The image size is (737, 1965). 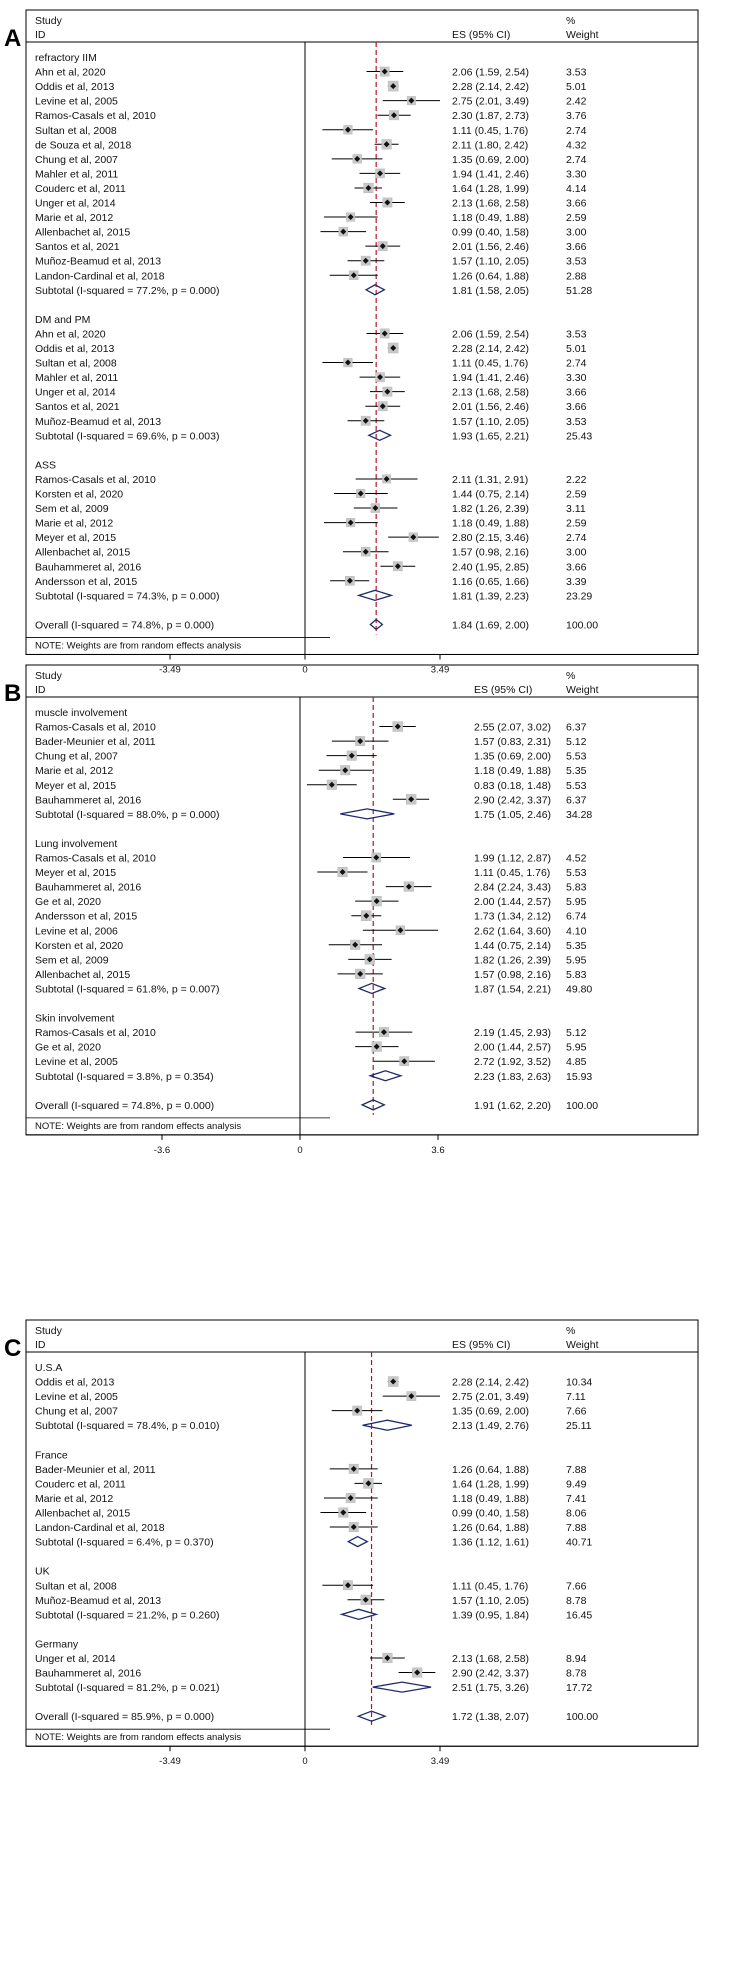 What do you see at coordinates (42, 1572) in the screenshot?
I see `group-label: UK` at bounding box center [42, 1572].